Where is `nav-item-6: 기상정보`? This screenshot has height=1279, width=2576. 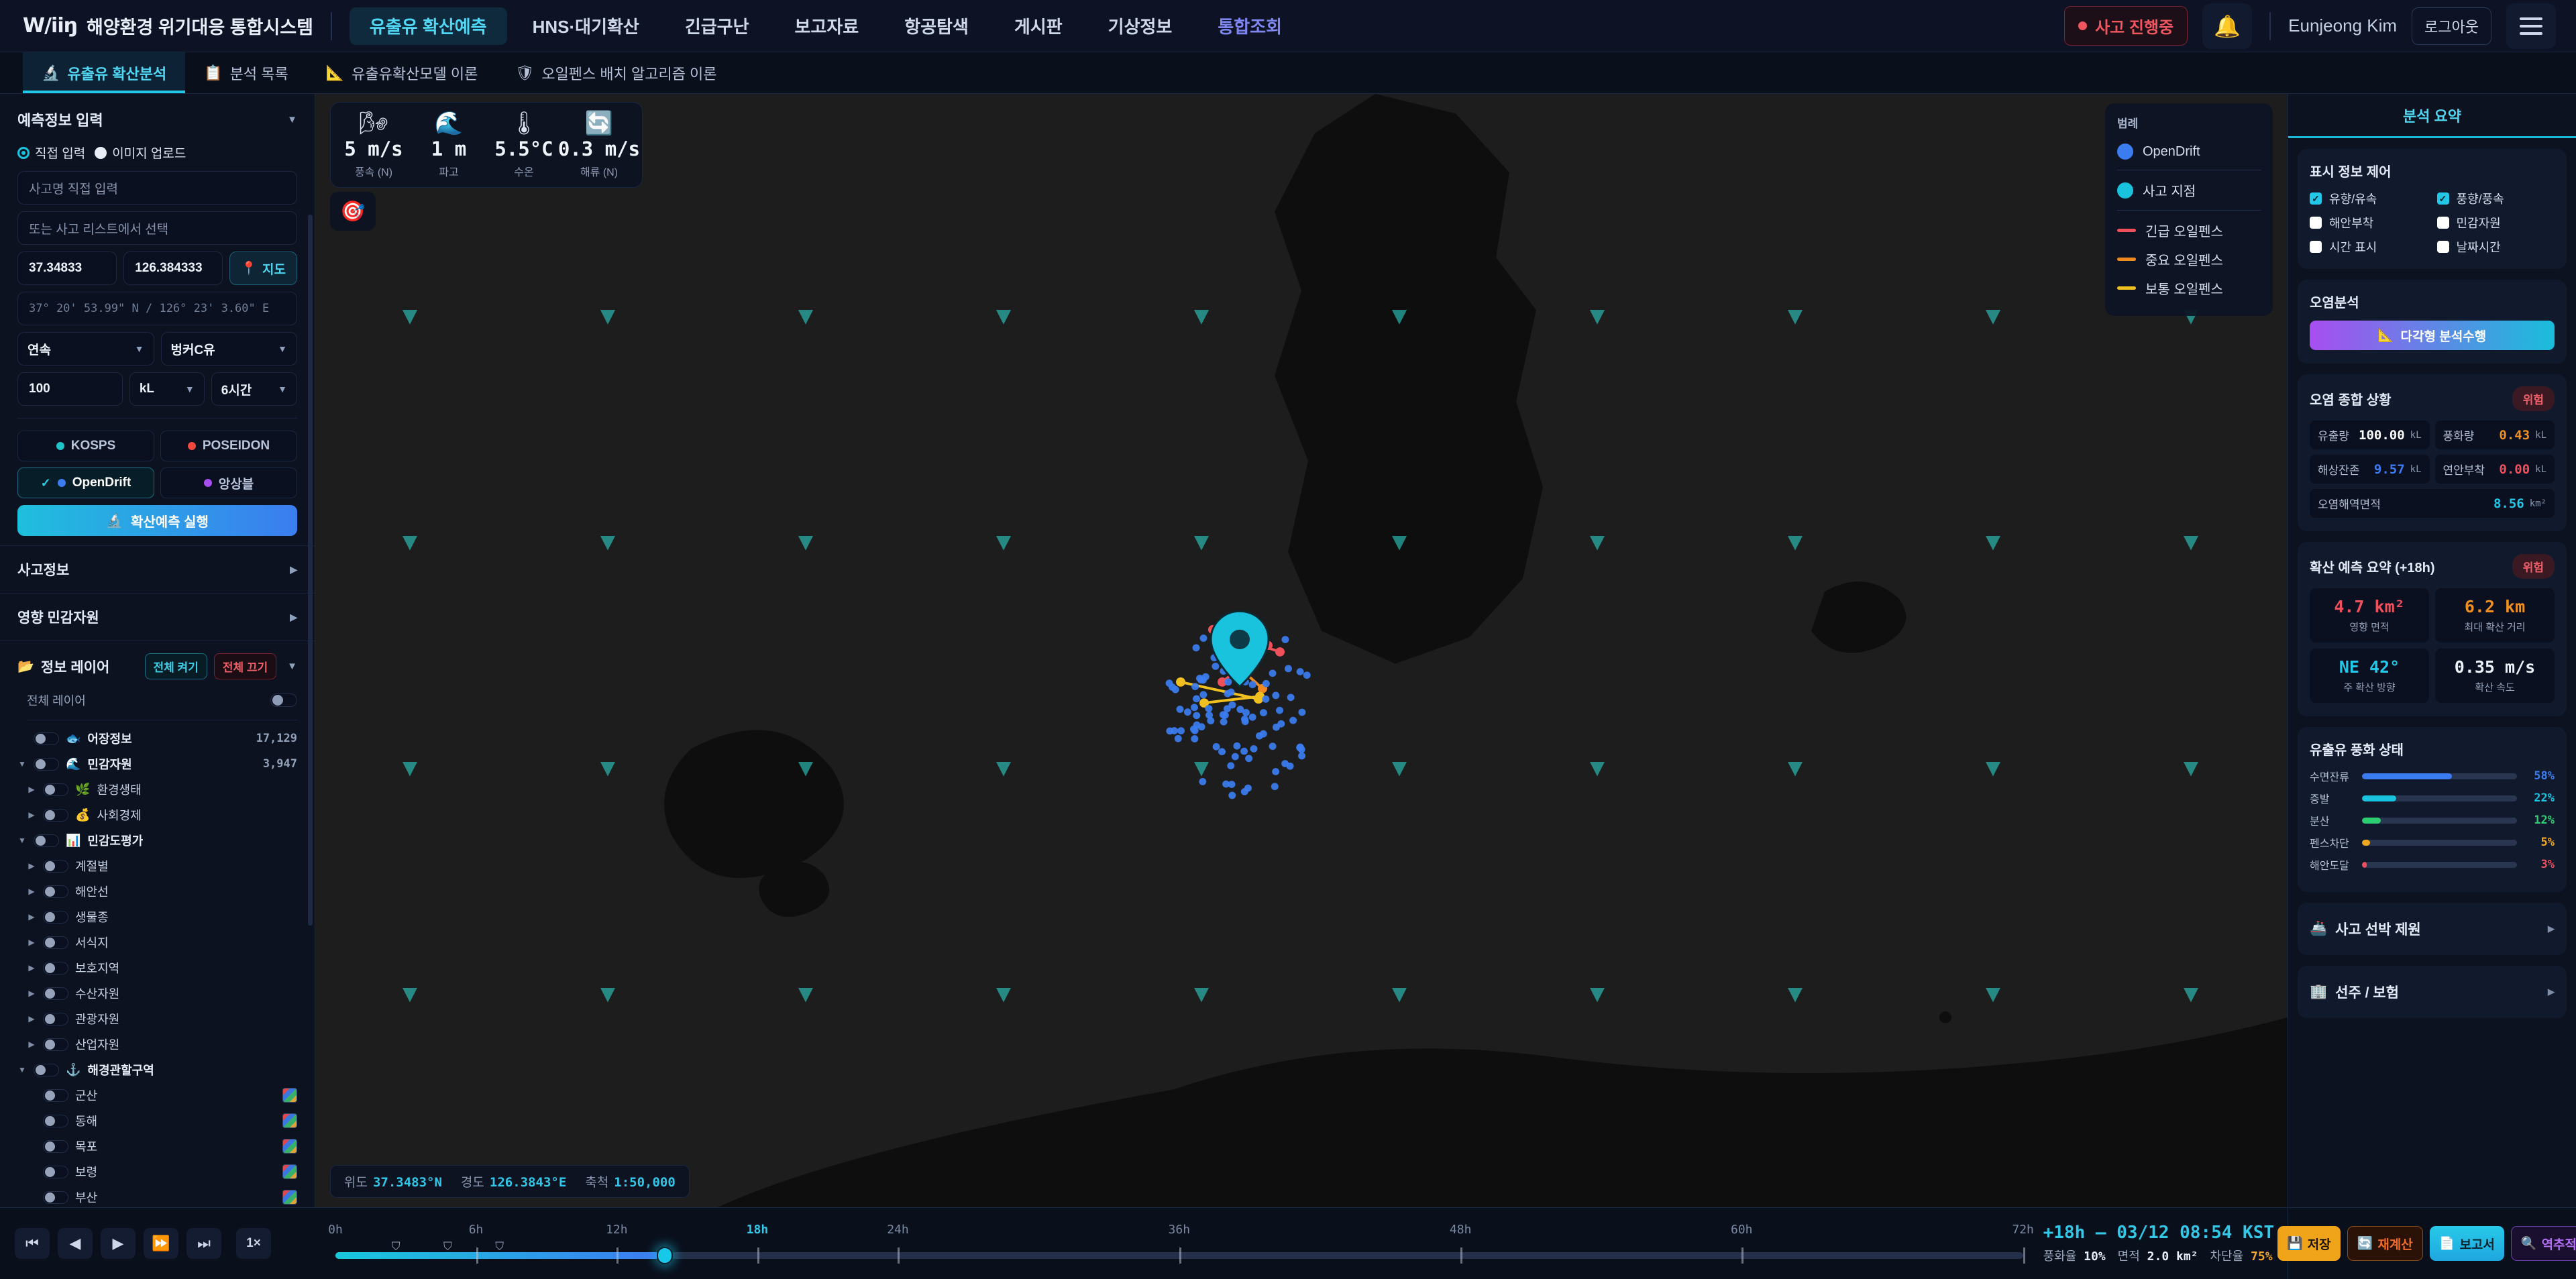 nav-item-6: 기상정보 is located at coordinates (1140, 27).